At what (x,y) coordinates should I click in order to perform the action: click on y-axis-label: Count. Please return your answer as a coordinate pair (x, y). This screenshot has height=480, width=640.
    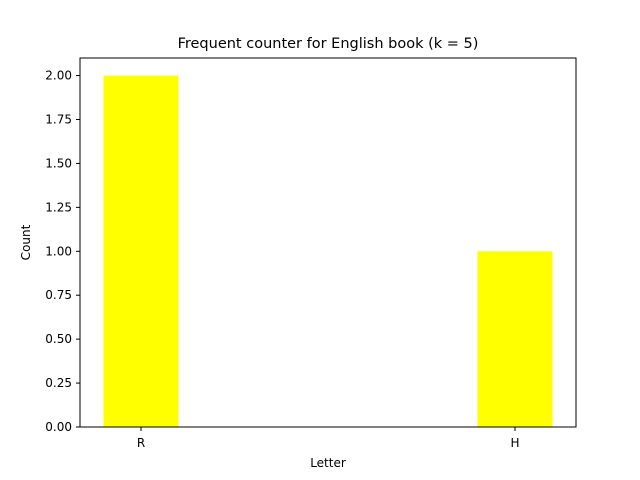
    Looking at the image, I should click on (26, 242).